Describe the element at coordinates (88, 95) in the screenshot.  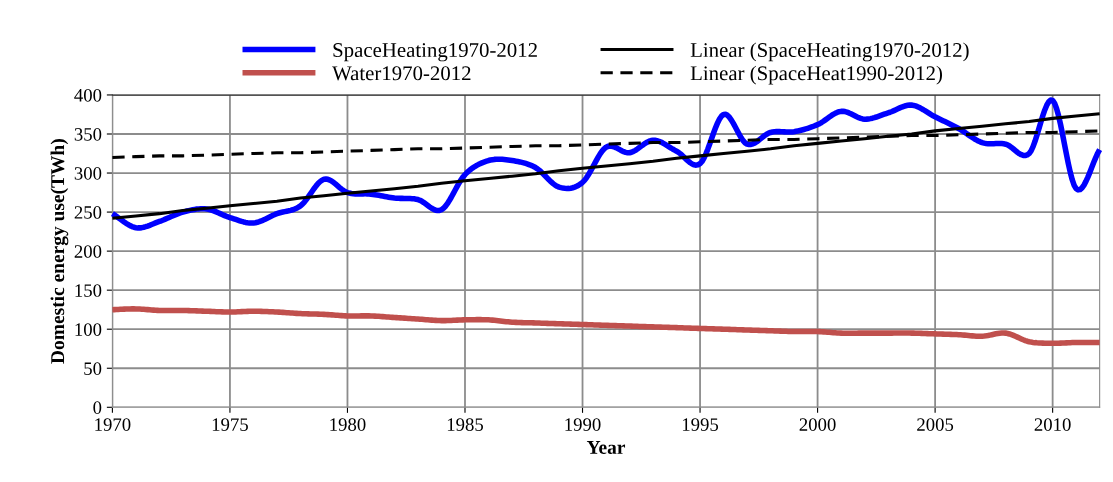
I see `y-tick-label: 400` at that location.